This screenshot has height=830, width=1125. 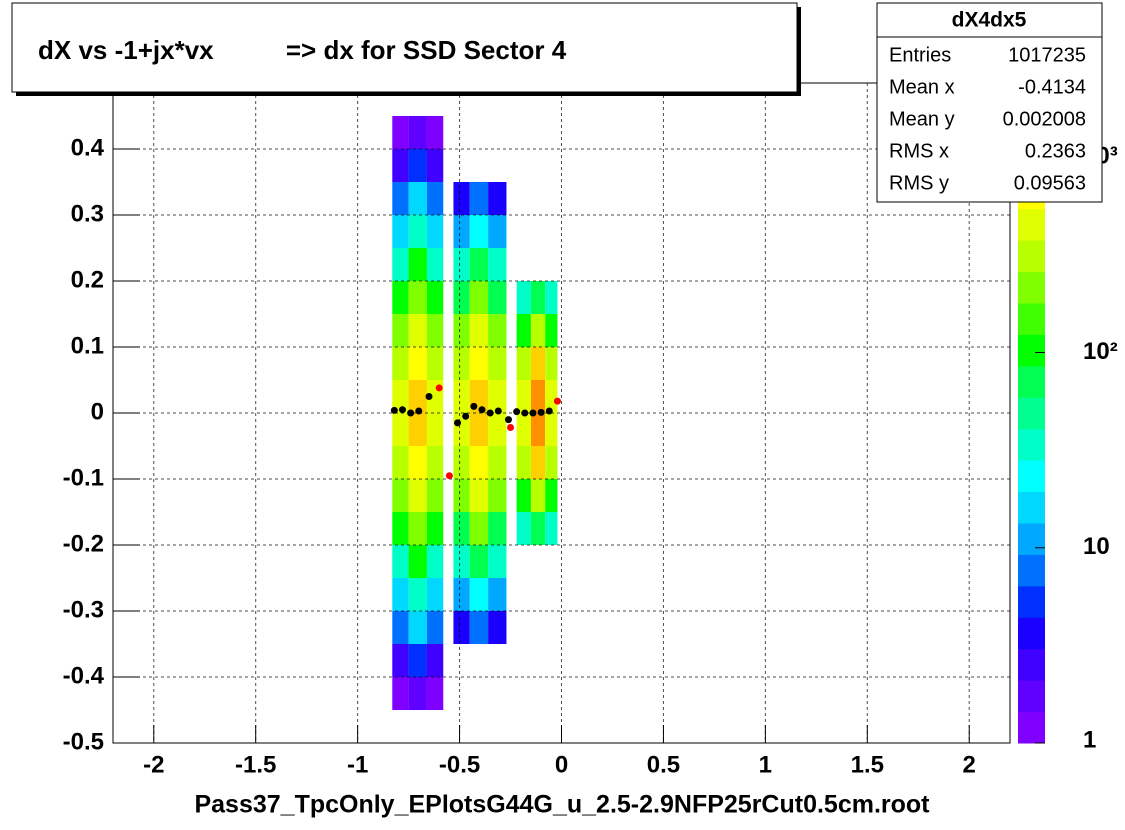 What do you see at coordinates (1052, 87) in the screenshot?
I see `stats-value: -0.4134` at bounding box center [1052, 87].